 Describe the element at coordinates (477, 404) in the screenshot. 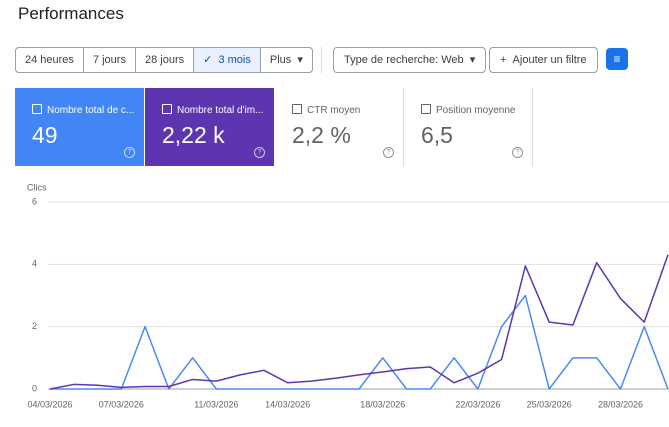

I see `x-tick-label: 22/03/2026` at that location.